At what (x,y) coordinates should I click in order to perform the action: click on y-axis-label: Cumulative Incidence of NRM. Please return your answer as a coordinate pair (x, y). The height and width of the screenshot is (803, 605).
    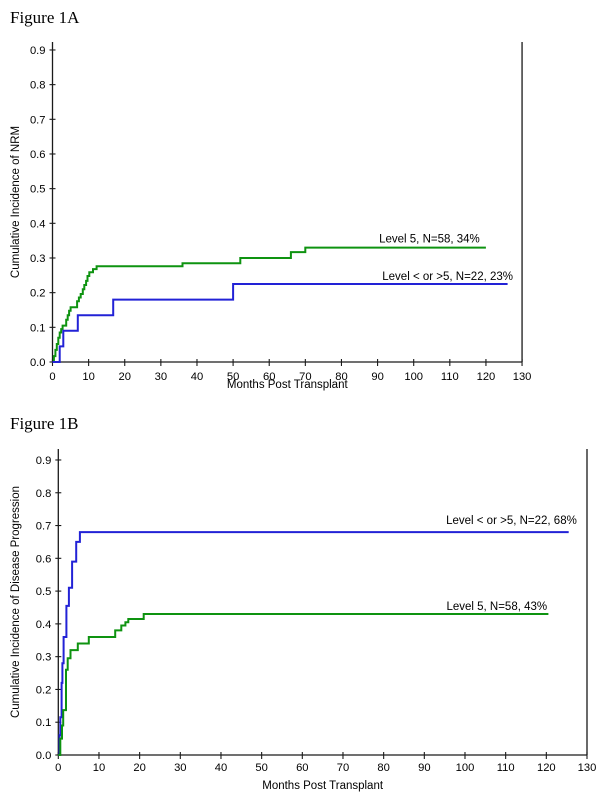
    Looking at the image, I should click on (16, 202).